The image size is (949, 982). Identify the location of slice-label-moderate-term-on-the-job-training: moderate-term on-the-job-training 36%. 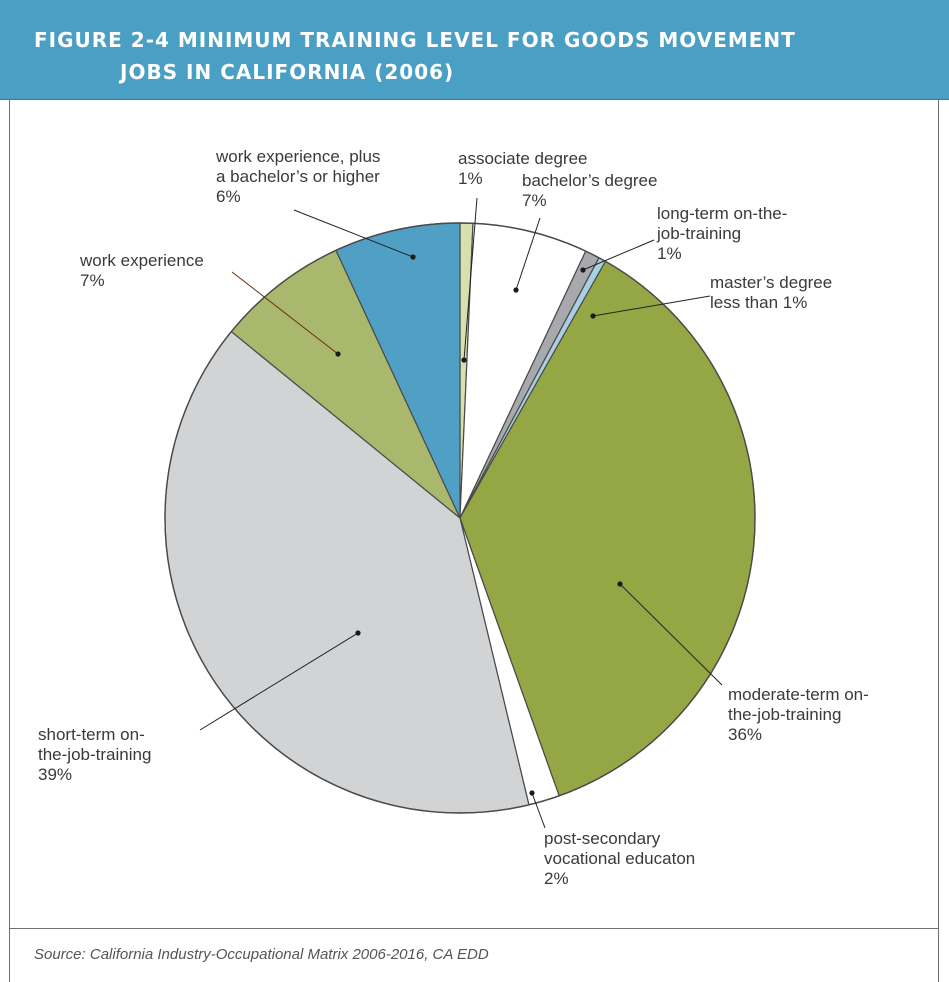
(798, 714).